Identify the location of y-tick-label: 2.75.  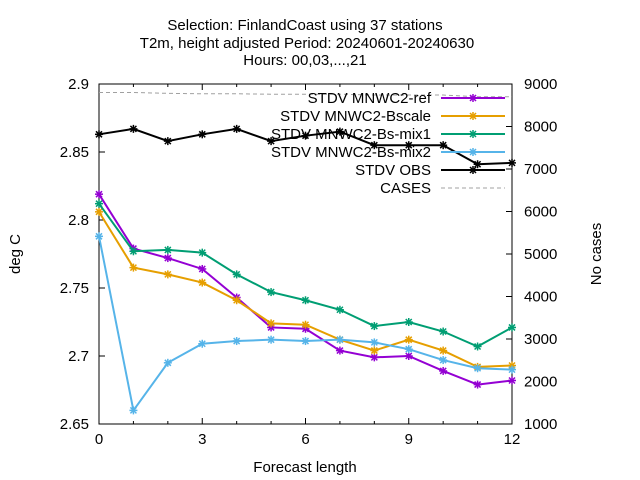
(74, 288).